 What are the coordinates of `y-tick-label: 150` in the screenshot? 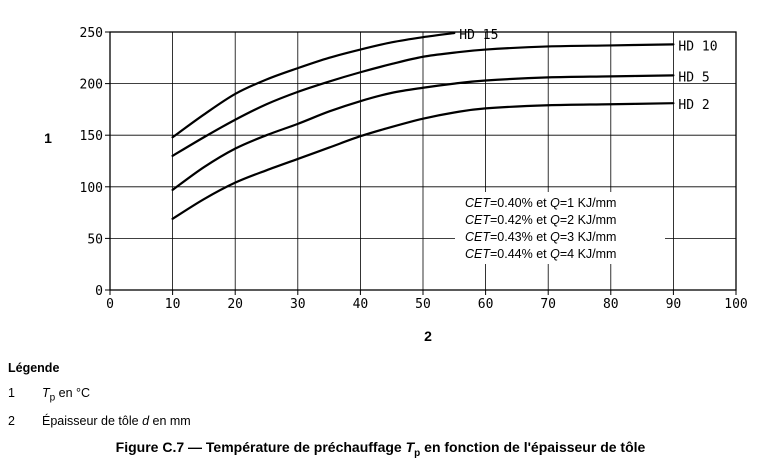 It's located at (91, 136).